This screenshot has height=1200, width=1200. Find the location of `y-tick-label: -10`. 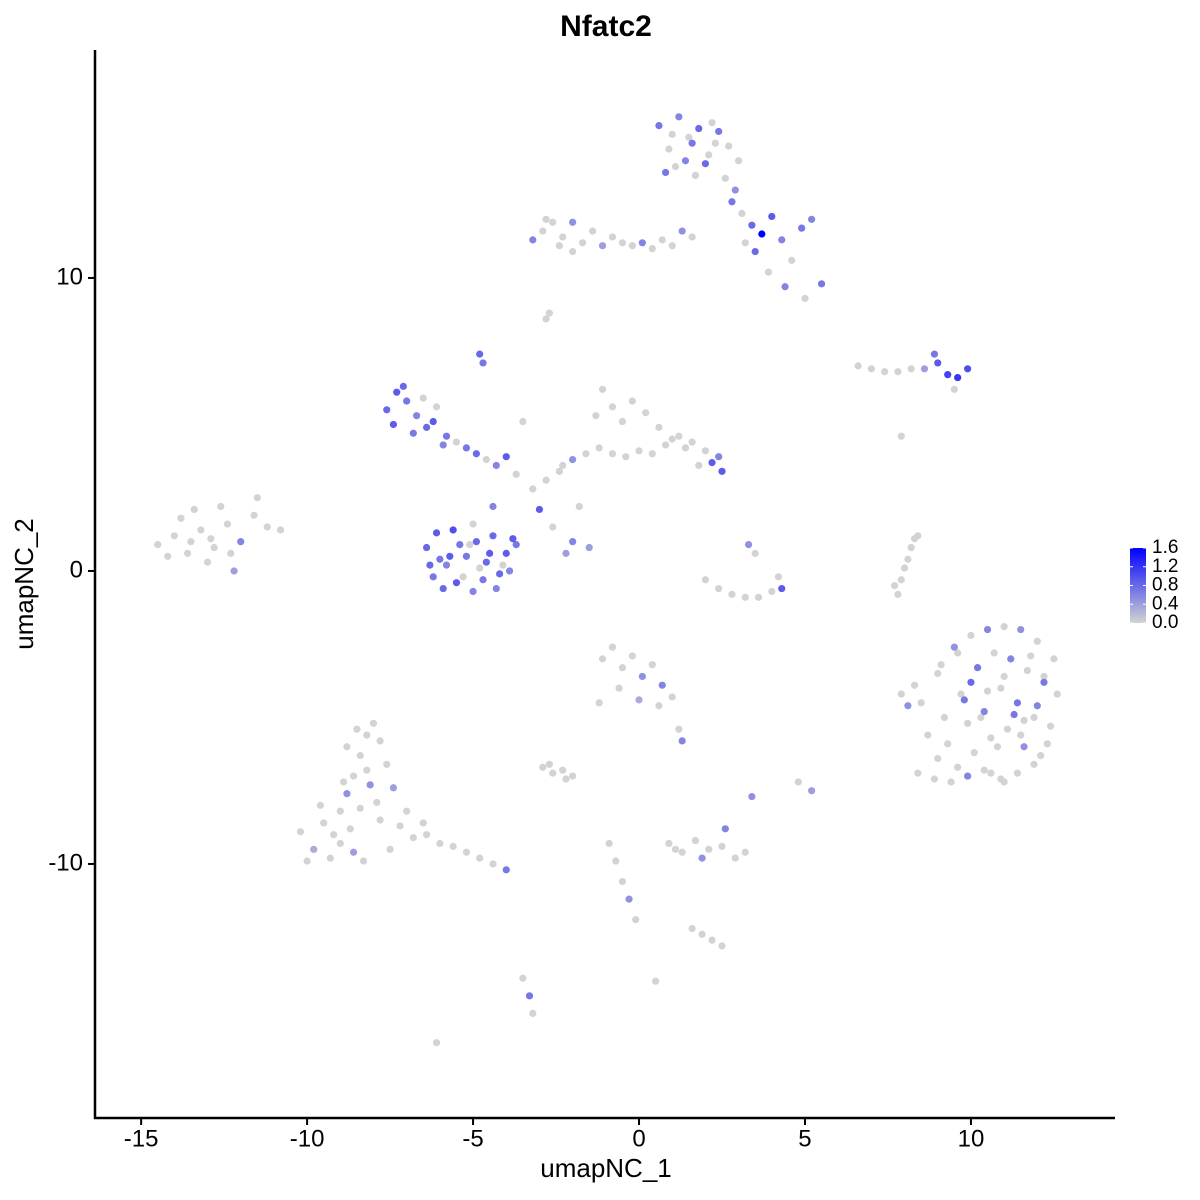

y-tick-label: -10 is located at coordinates (65, 862).